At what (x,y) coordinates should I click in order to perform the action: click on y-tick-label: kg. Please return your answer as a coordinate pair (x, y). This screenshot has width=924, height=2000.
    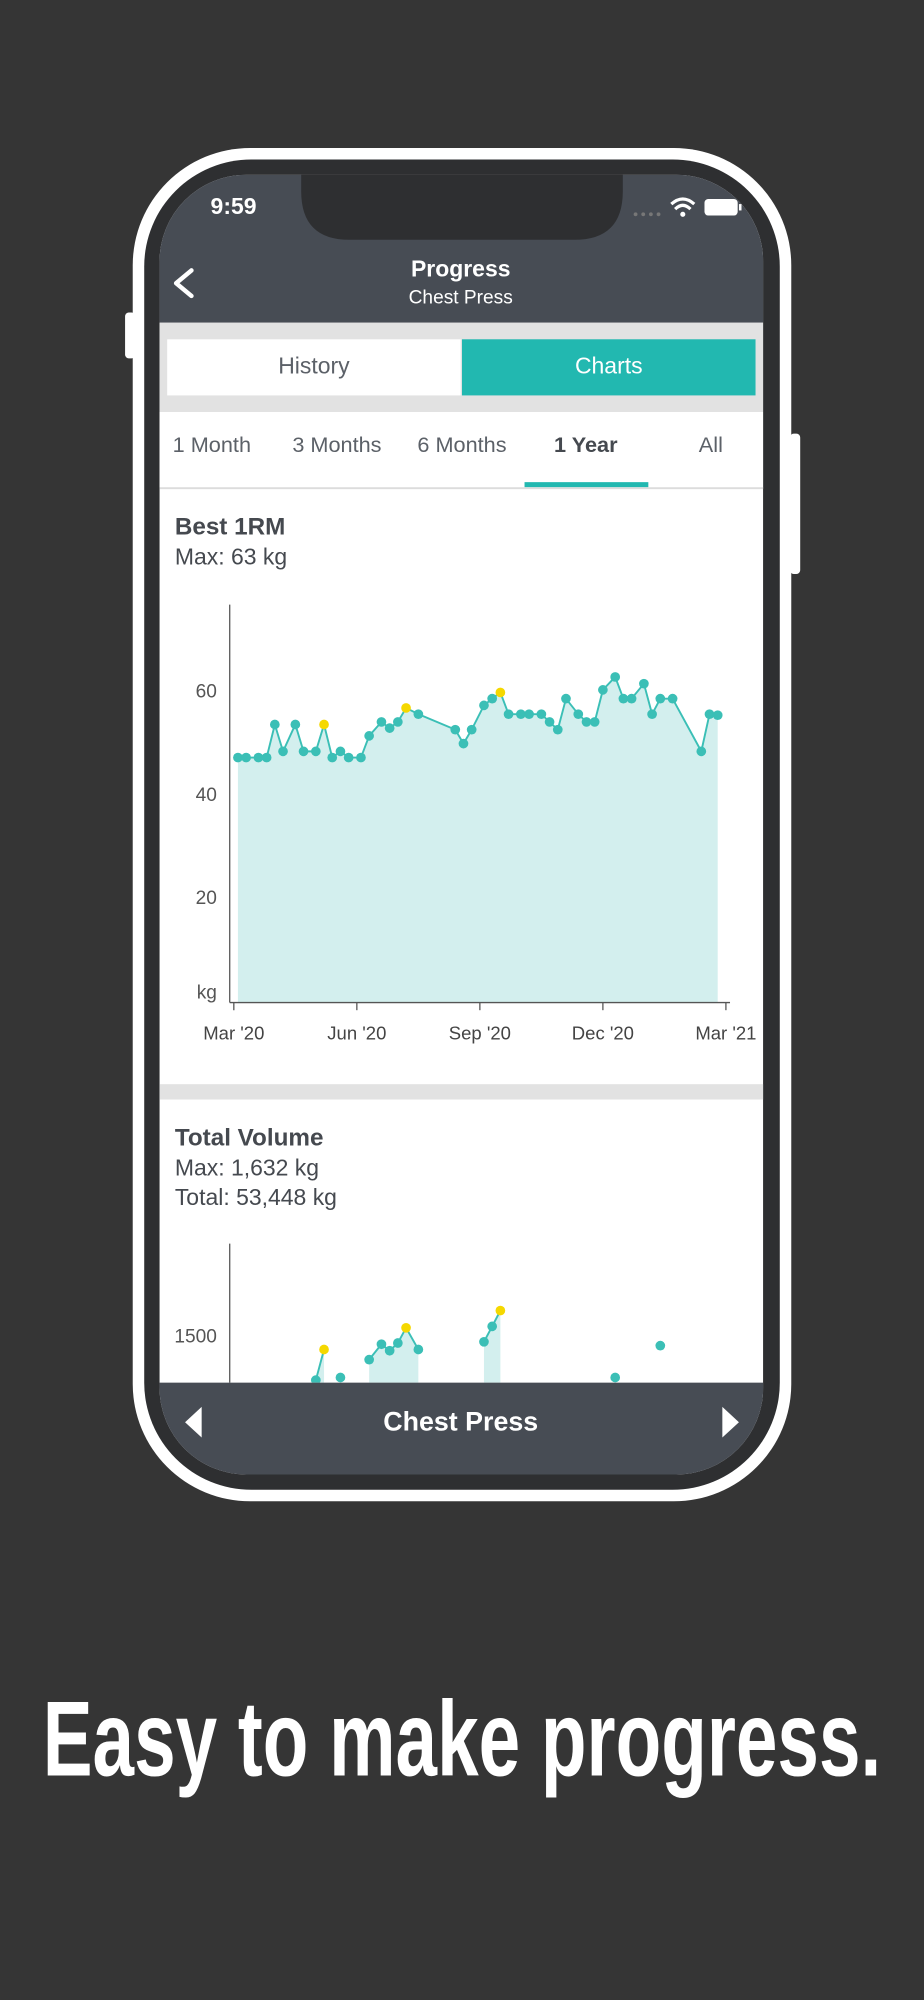
    Looking at the image, I should click on (207, 993).